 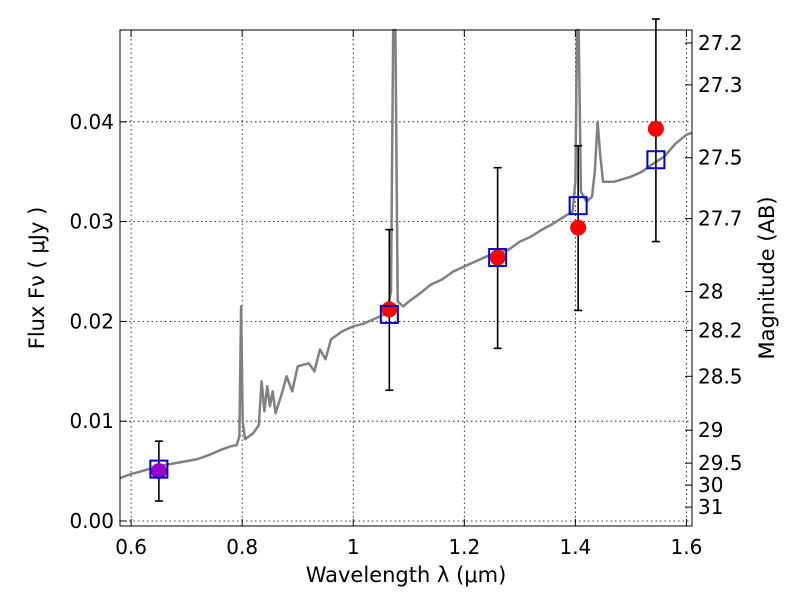 What do you see at coordinates (687, 547) in the screenshot?
I see `x-tick-label: 1.6` at bounding box center [687, 547].